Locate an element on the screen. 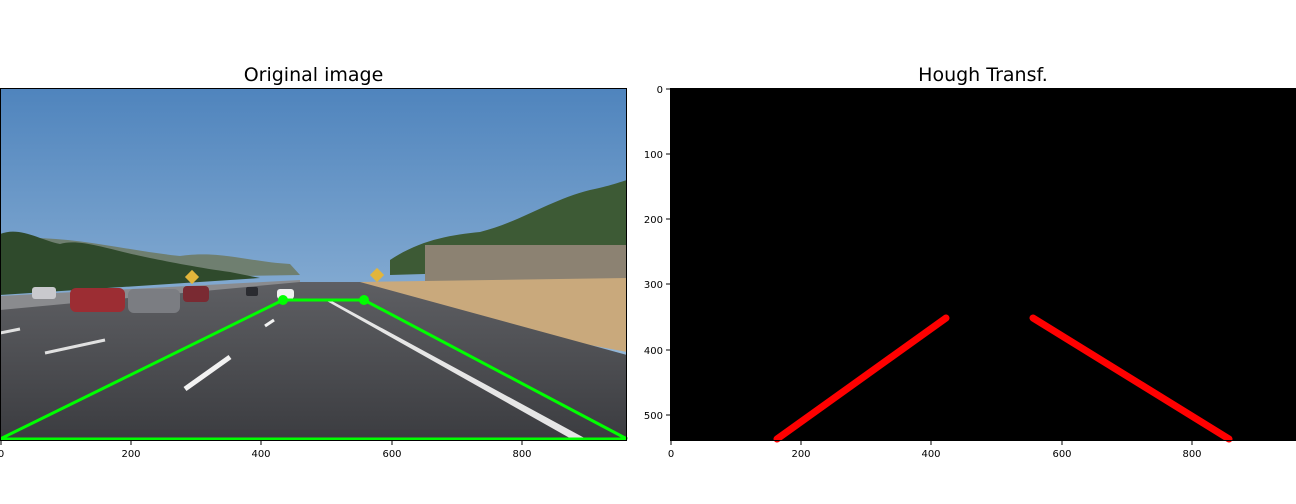 This screenshot has width=1296, height=504. car-gray is located at coordinates (154, 301).